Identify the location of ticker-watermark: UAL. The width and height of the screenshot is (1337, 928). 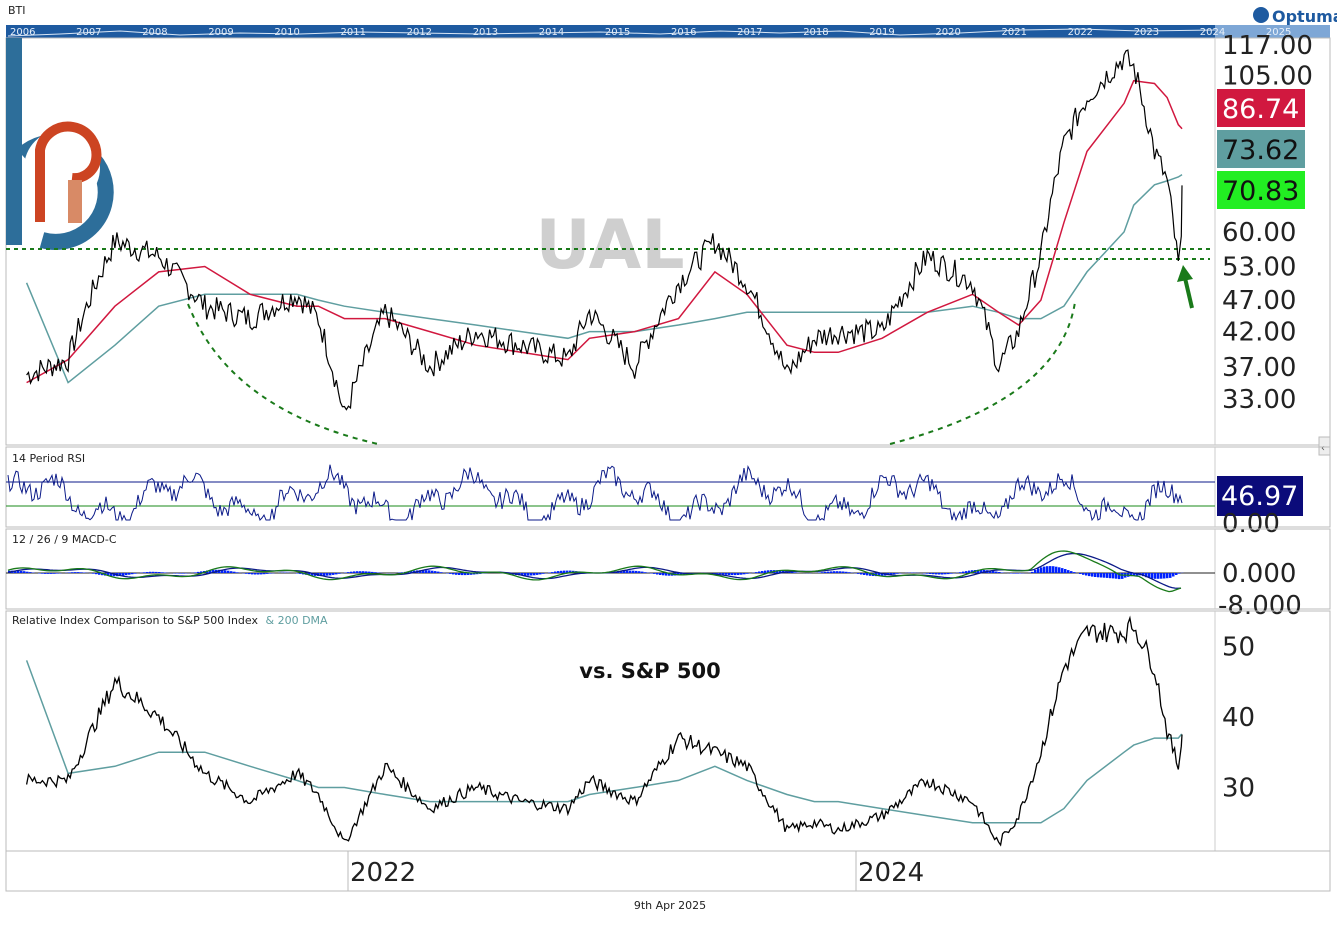
(609, 245).